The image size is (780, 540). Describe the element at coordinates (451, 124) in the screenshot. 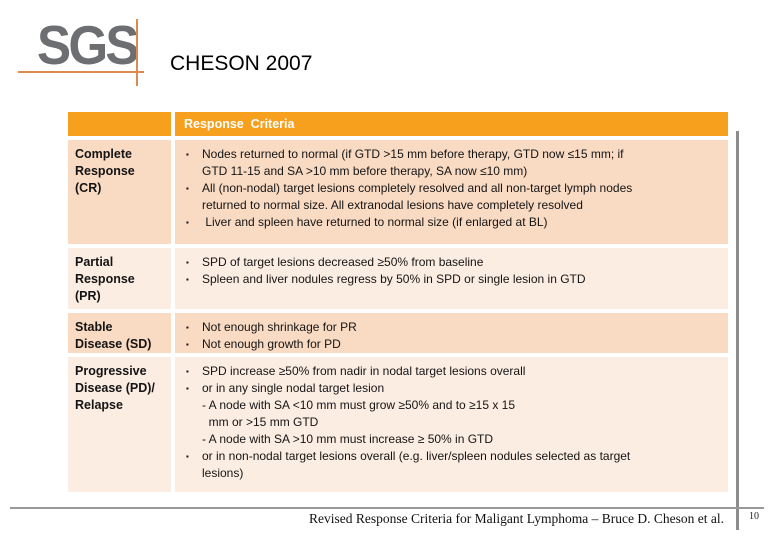

I see `table-header-response-criteria: Response Criteria` at that location.